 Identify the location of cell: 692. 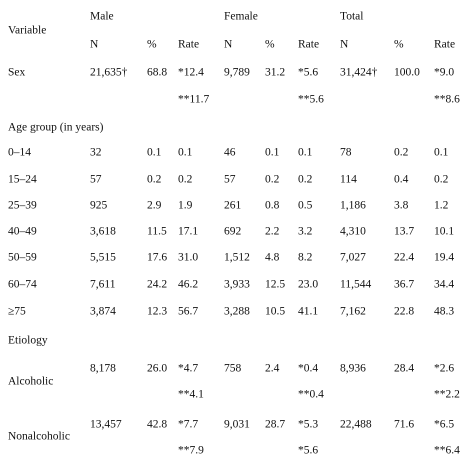
(233, 232).